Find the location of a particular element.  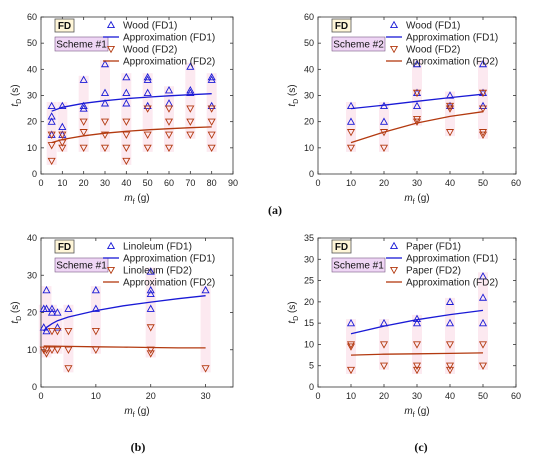

legend-label: Wood (FD2) is located at coordinates (150, 50).